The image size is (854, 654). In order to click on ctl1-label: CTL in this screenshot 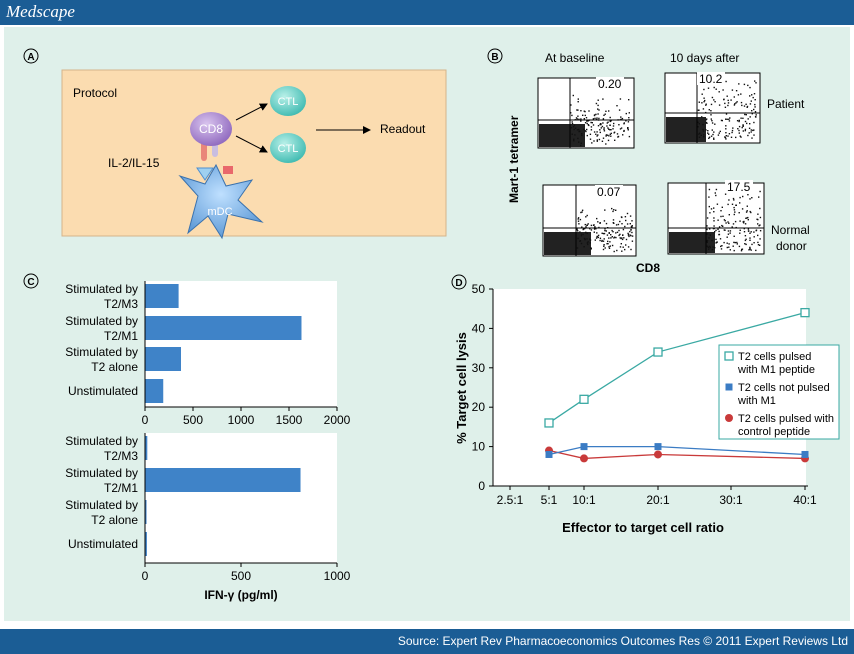, I will do `click(288, 102)`.